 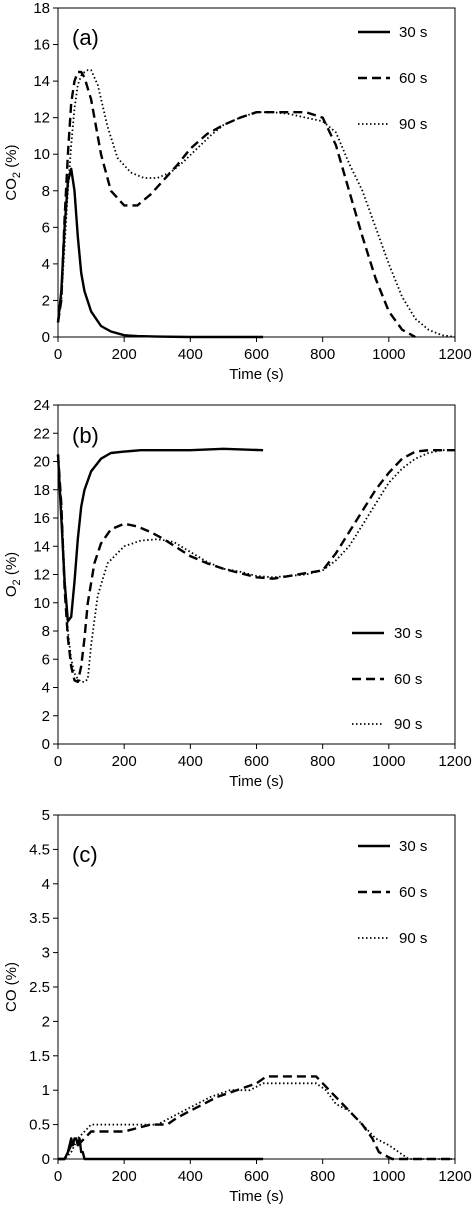 I want to click on y-tick-label-c-9: 4.5, so click(x=39, y=849).